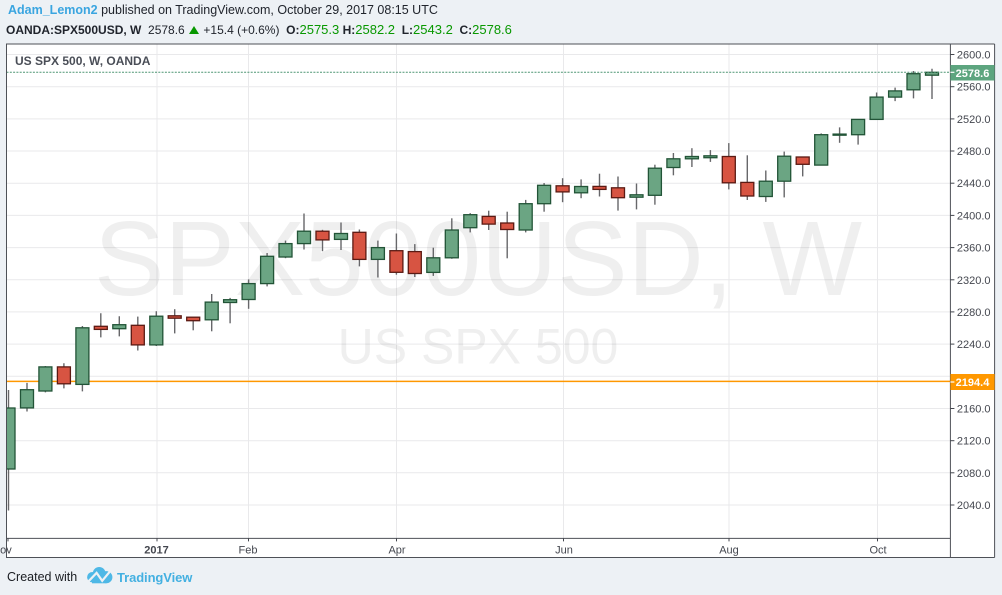  What do you see at coordinates (974, 56) in the screenshot?
I see `svg-text: 2600.0` at bounding box center [974, 56].